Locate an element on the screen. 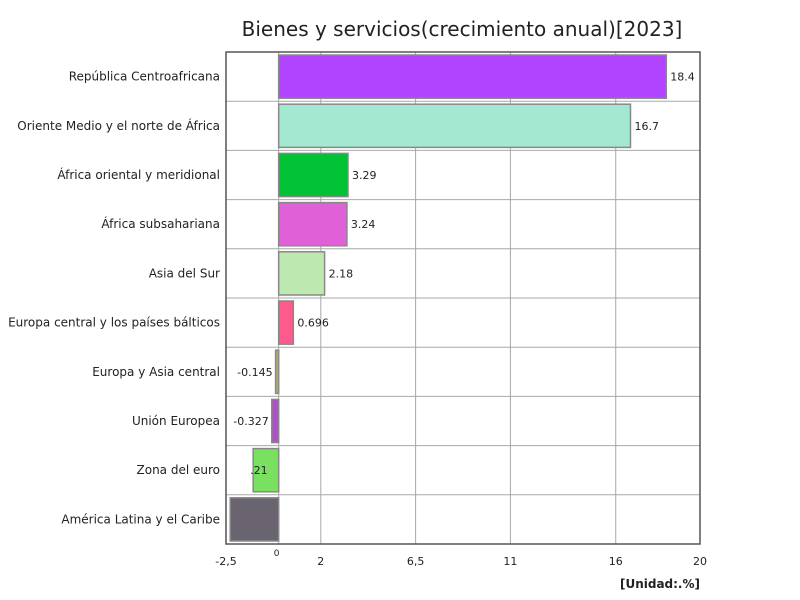 This screenshot has width=800, height=600. unit-label: [Unidad:.%] is located at coordinates (660, 584).